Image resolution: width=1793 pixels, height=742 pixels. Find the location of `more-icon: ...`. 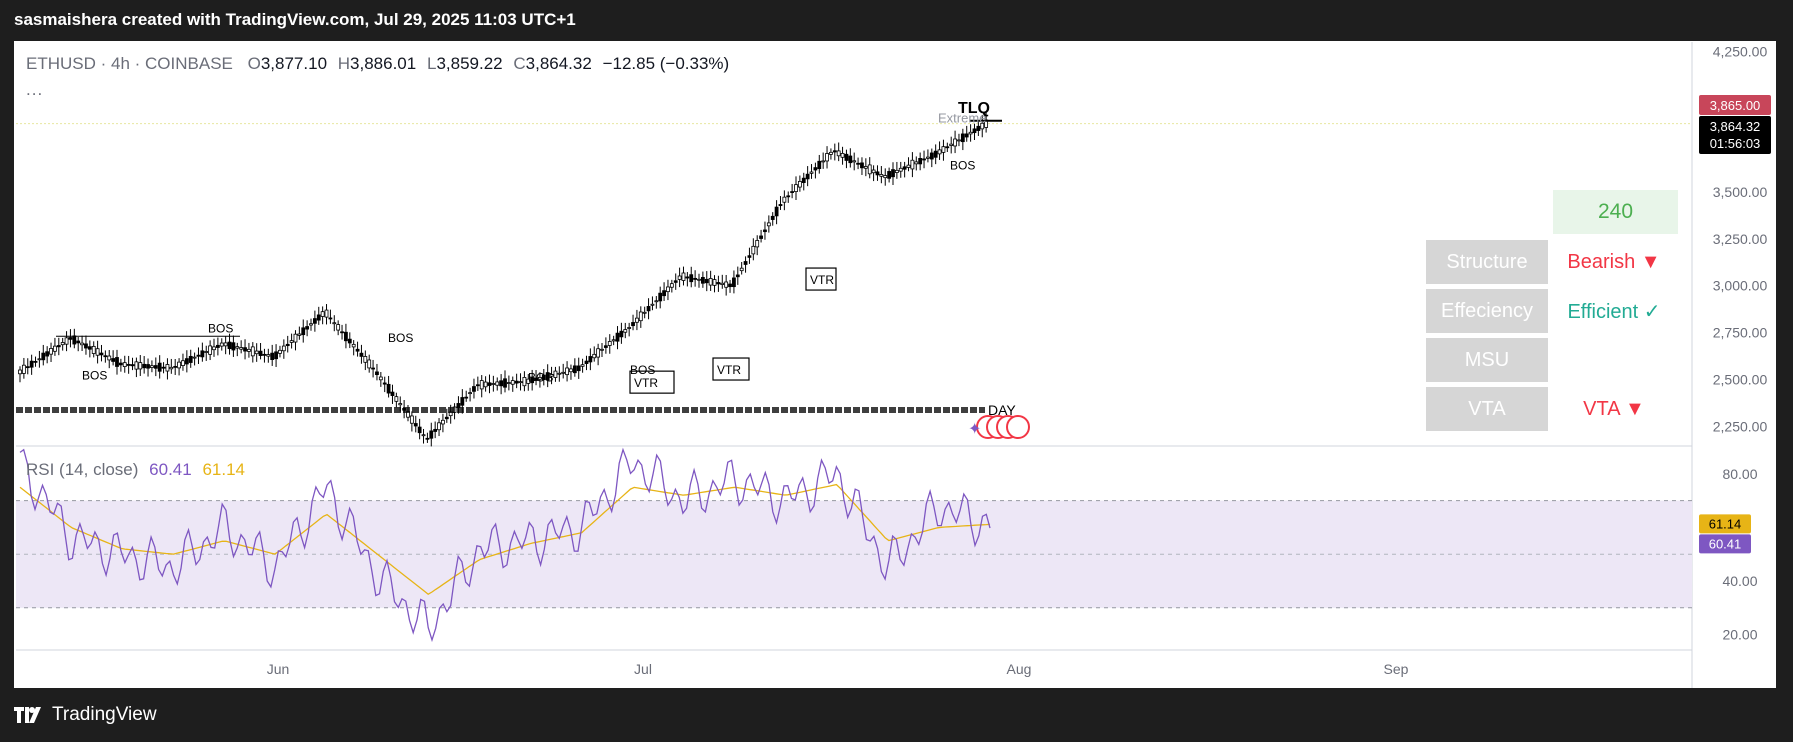

more-icon: ... is located at coordinates (35, 89).